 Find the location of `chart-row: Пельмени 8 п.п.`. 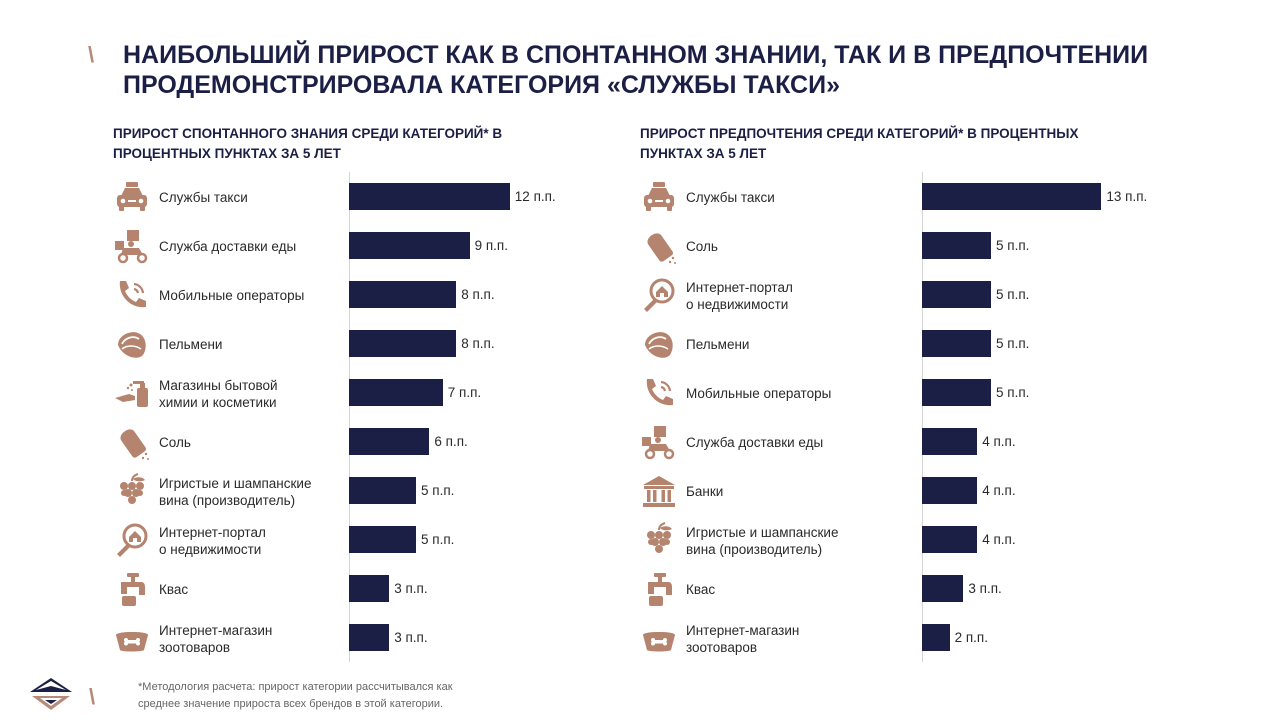

chart-row: Пельмени 8 п.п. is located at coordinates (393, 344).